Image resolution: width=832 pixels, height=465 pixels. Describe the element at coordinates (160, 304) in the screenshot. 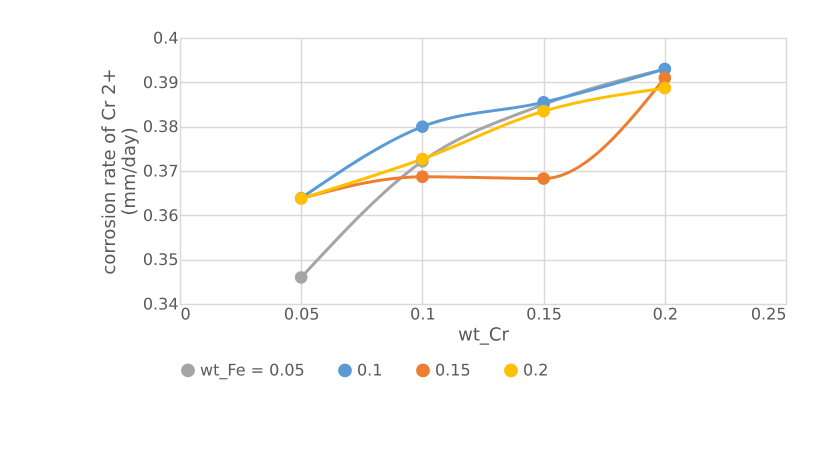

I see `y-tick-label: 0.34` at that location.